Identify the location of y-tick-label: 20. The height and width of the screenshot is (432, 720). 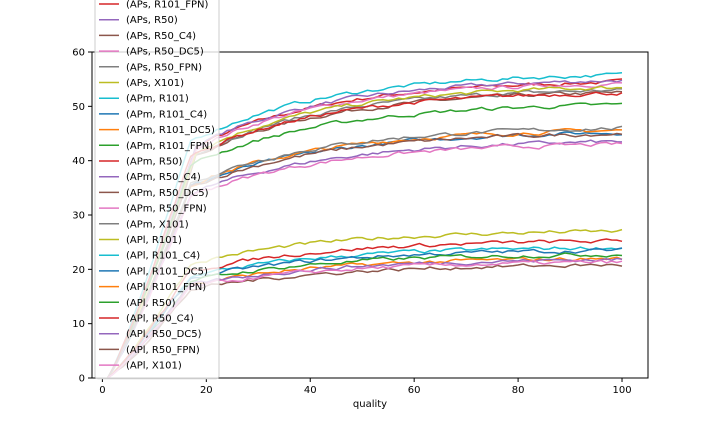
(78, 270).